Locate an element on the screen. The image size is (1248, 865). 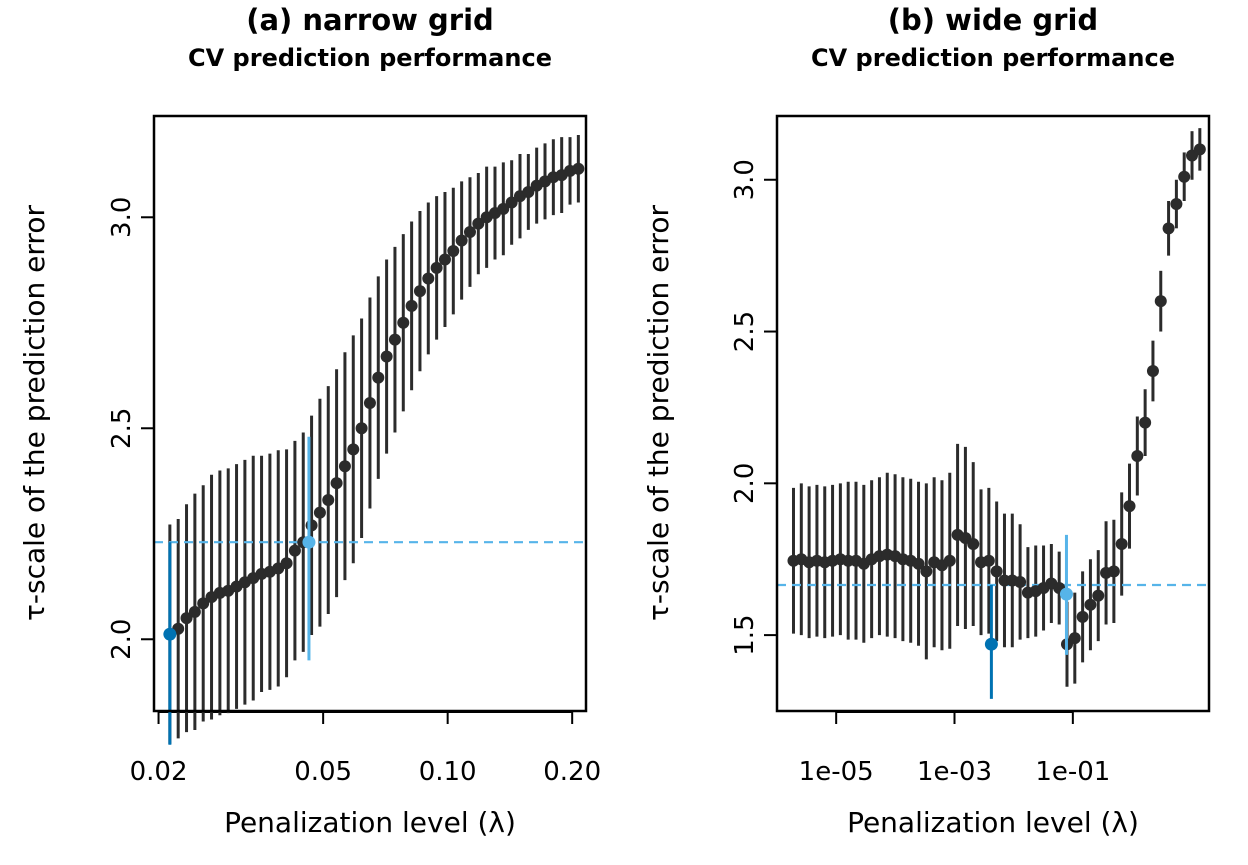
panel-a-title: (a) narrow grid is located at coordinates (370, 20).